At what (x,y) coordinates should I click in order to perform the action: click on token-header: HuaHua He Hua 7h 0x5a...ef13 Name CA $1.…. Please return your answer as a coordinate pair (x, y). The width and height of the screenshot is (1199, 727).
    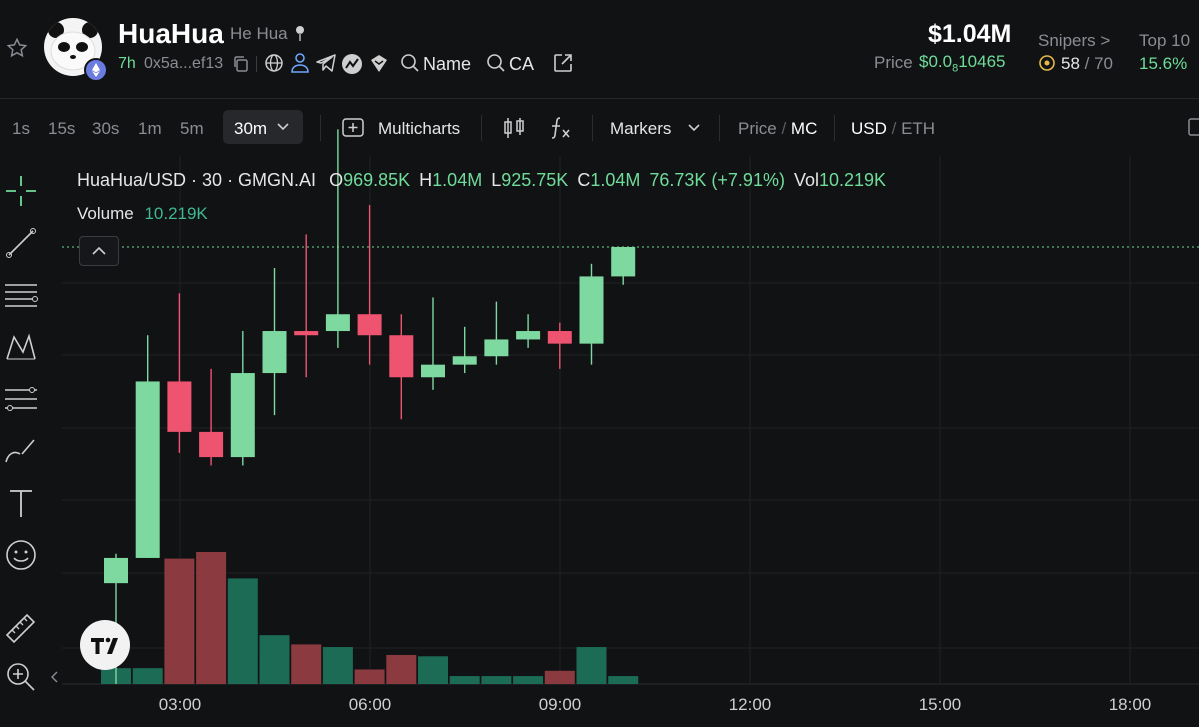
    Looking at the image, I should click on (599, 49).